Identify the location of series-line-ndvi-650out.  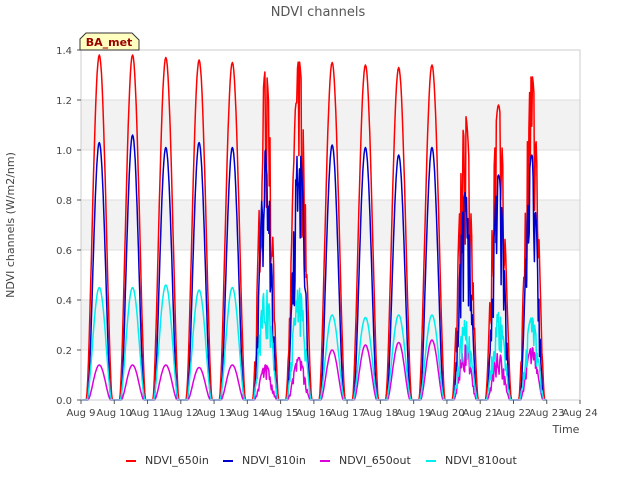
(314, 370).